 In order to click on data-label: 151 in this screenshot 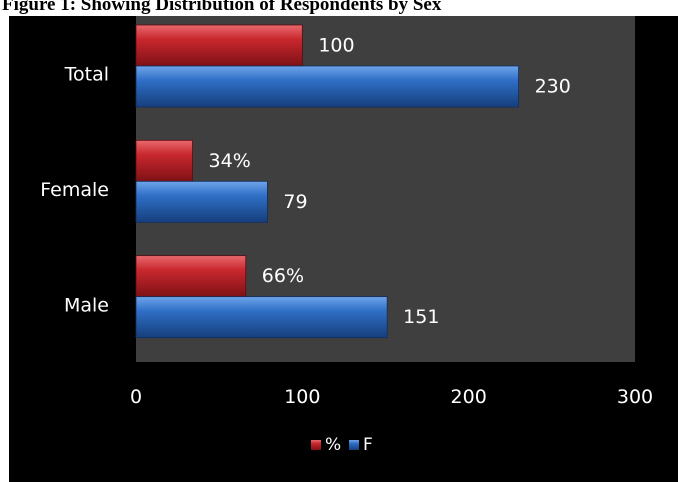, I will do `click(421, 317)`.